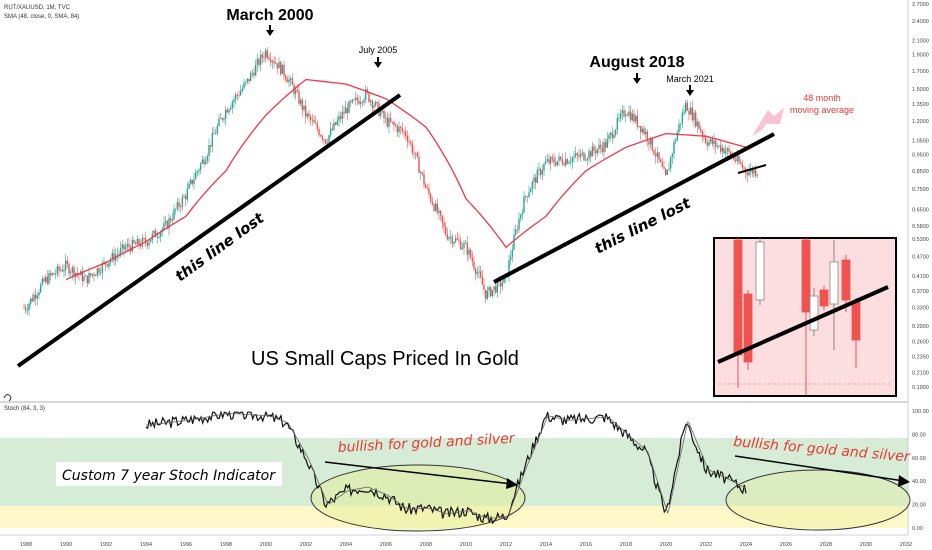 This screenshot has width=932, height=550. Describe the element at coordinates (546, 545) in the screenshot. I see `time-tick-label: 2014` at that location.